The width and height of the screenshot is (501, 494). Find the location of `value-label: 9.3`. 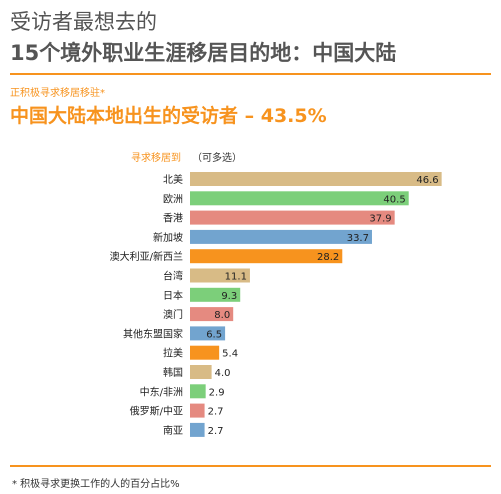

value-label: 9.3 is located at coordinates (229, 296).